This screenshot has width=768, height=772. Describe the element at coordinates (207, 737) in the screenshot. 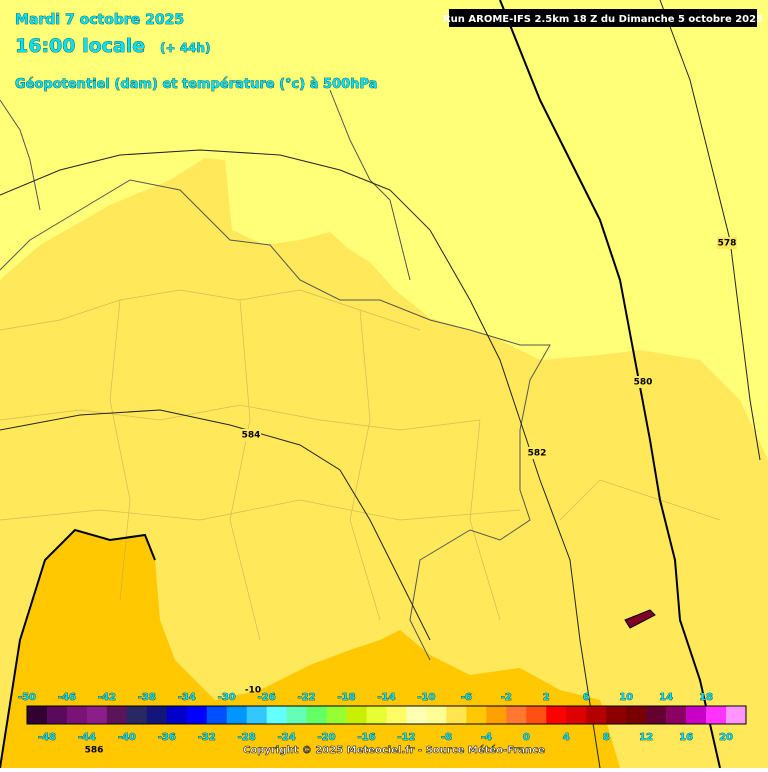

I see `colorbar-label: -32` at that location.